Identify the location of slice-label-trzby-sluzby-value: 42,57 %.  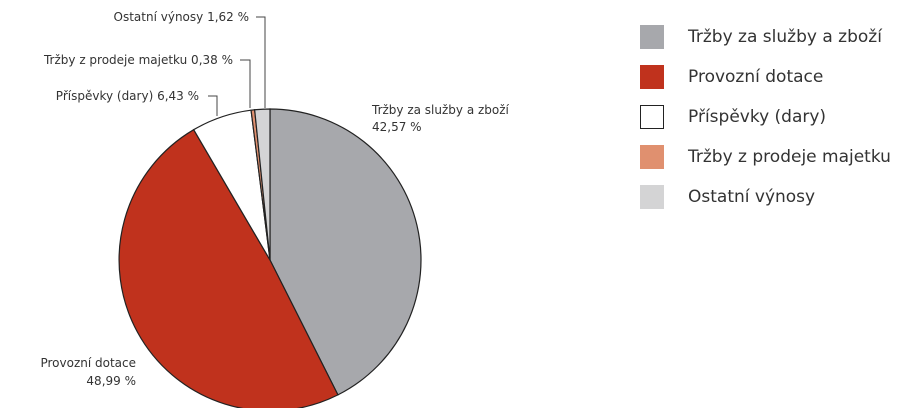
(397, 127).